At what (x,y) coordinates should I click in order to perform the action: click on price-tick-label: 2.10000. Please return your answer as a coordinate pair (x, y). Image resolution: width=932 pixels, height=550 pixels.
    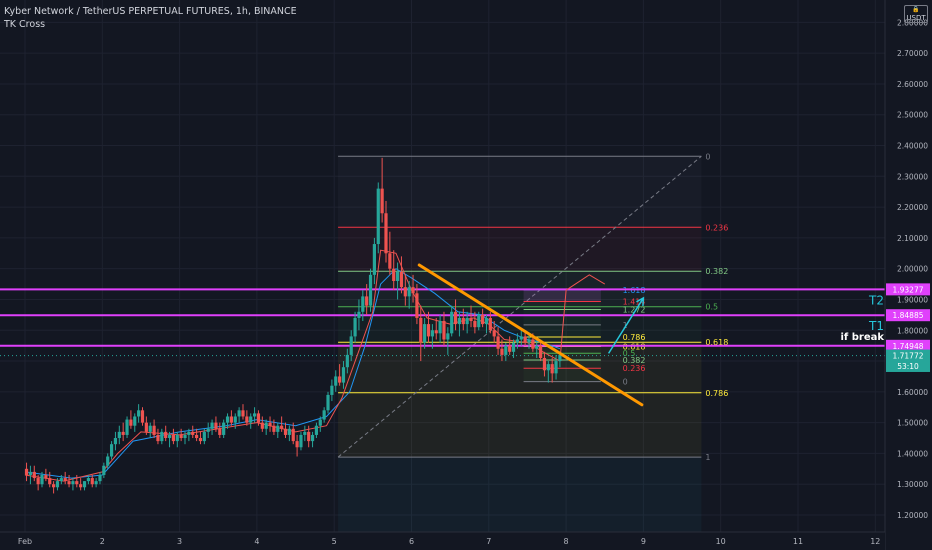
    Looking at the image, I should click on (912, 238).